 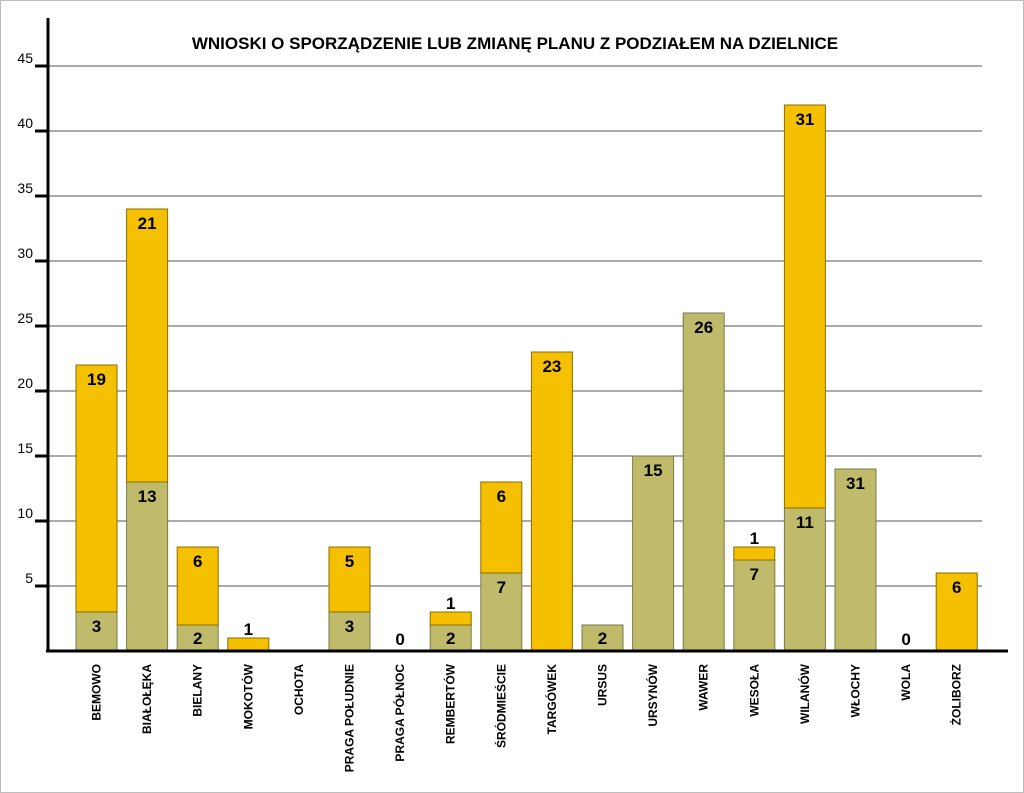 What do you see at coordinates (704, 687) in the screenshot?
I see `category-label: WAWER` at bounding box center [704, 687].